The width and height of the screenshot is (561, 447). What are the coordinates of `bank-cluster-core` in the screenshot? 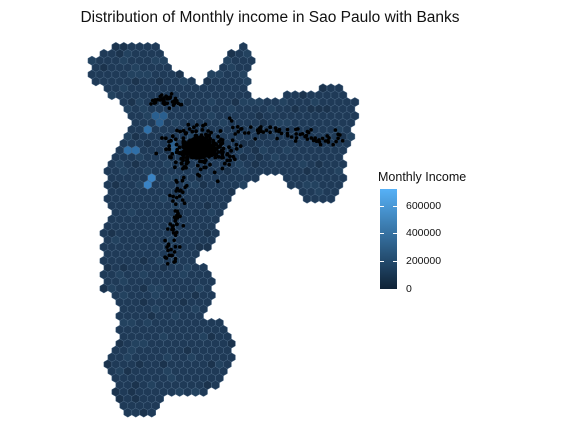 It's located at (198, 146).